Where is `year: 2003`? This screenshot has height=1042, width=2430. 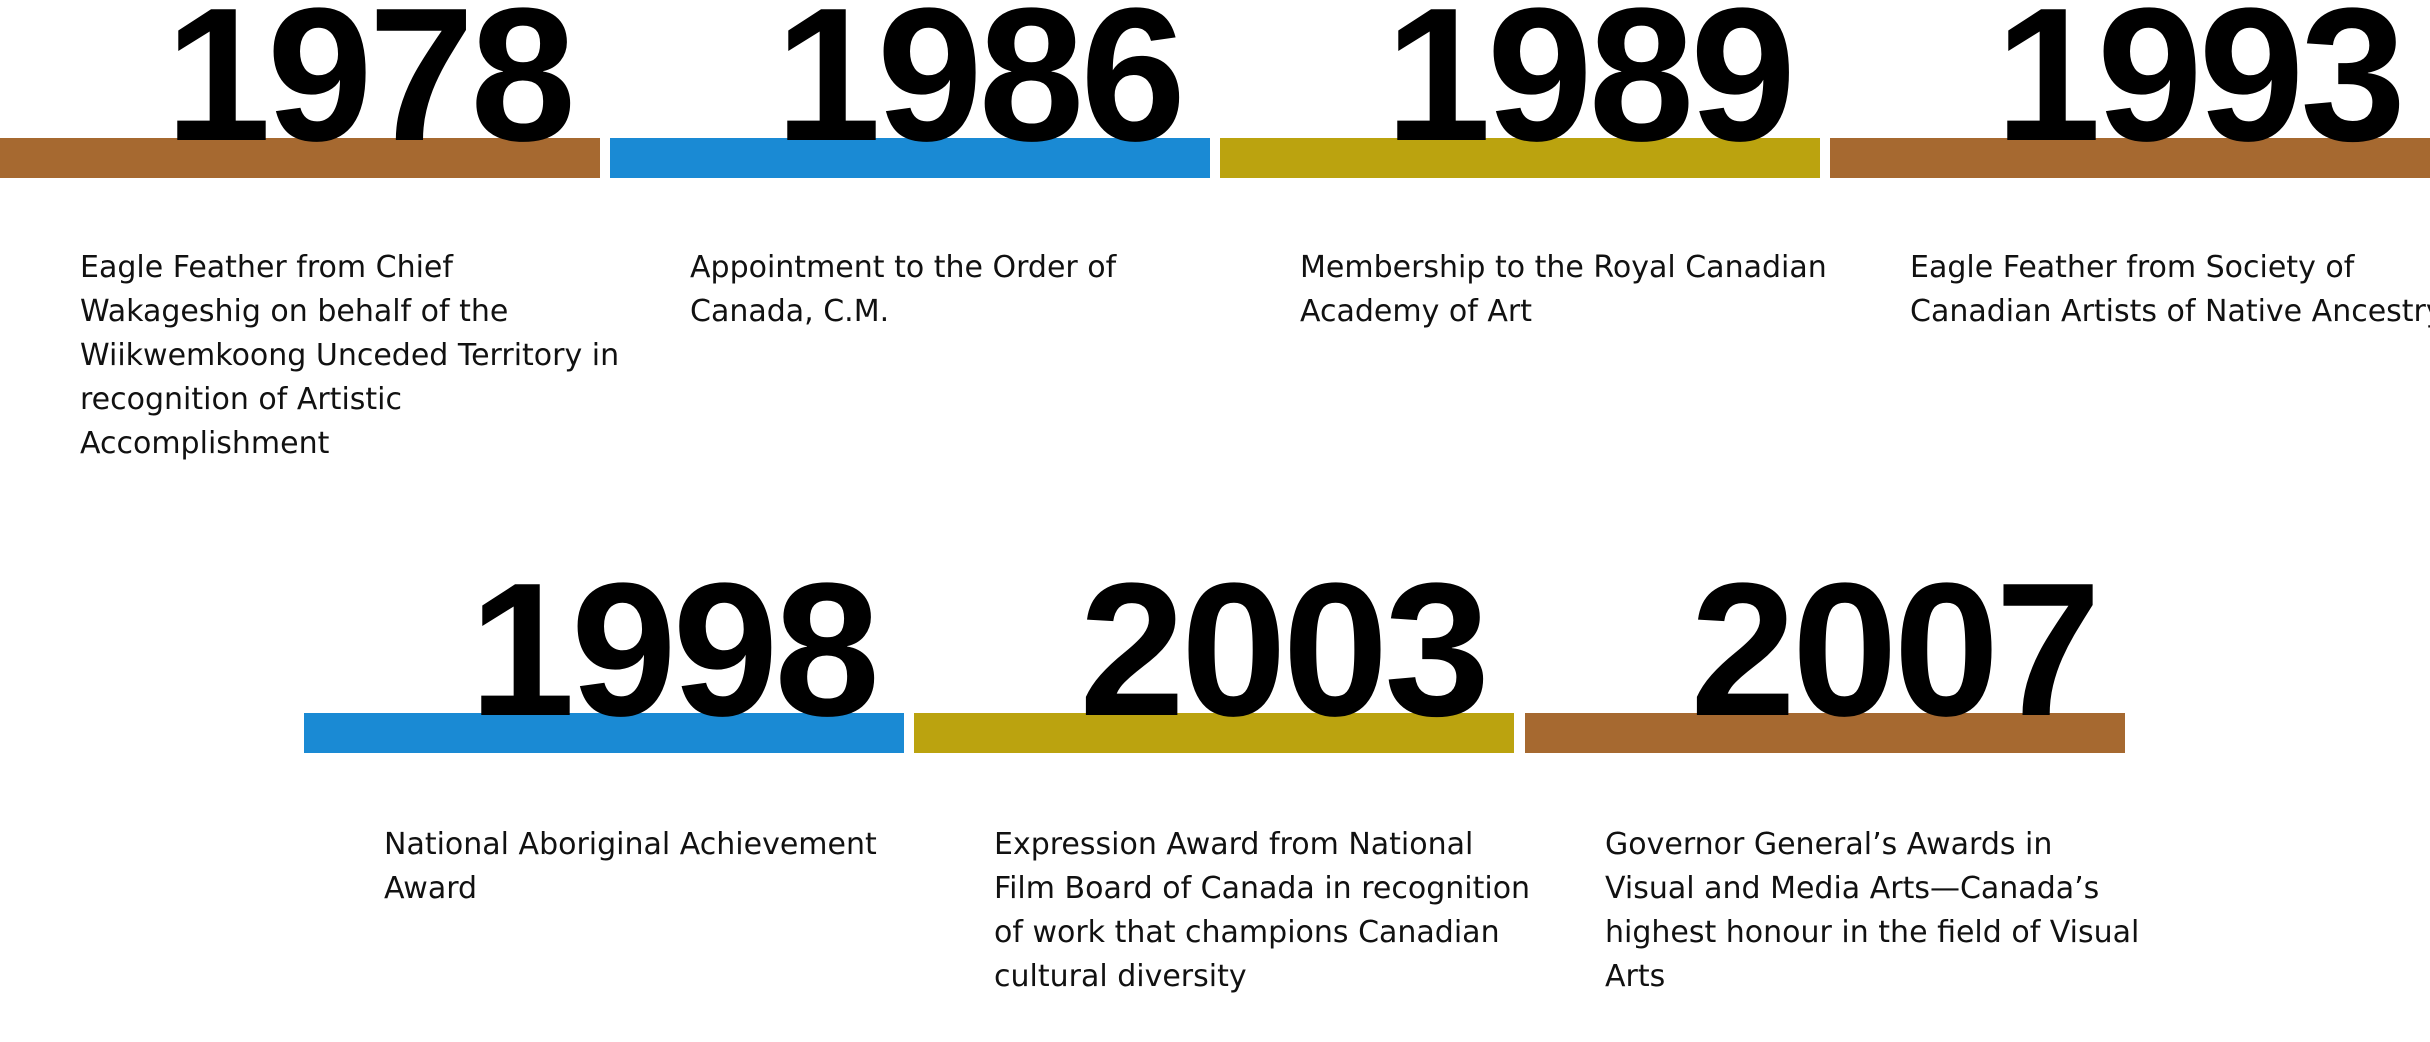 year: 2003 is located at coordinates (1282, 650).